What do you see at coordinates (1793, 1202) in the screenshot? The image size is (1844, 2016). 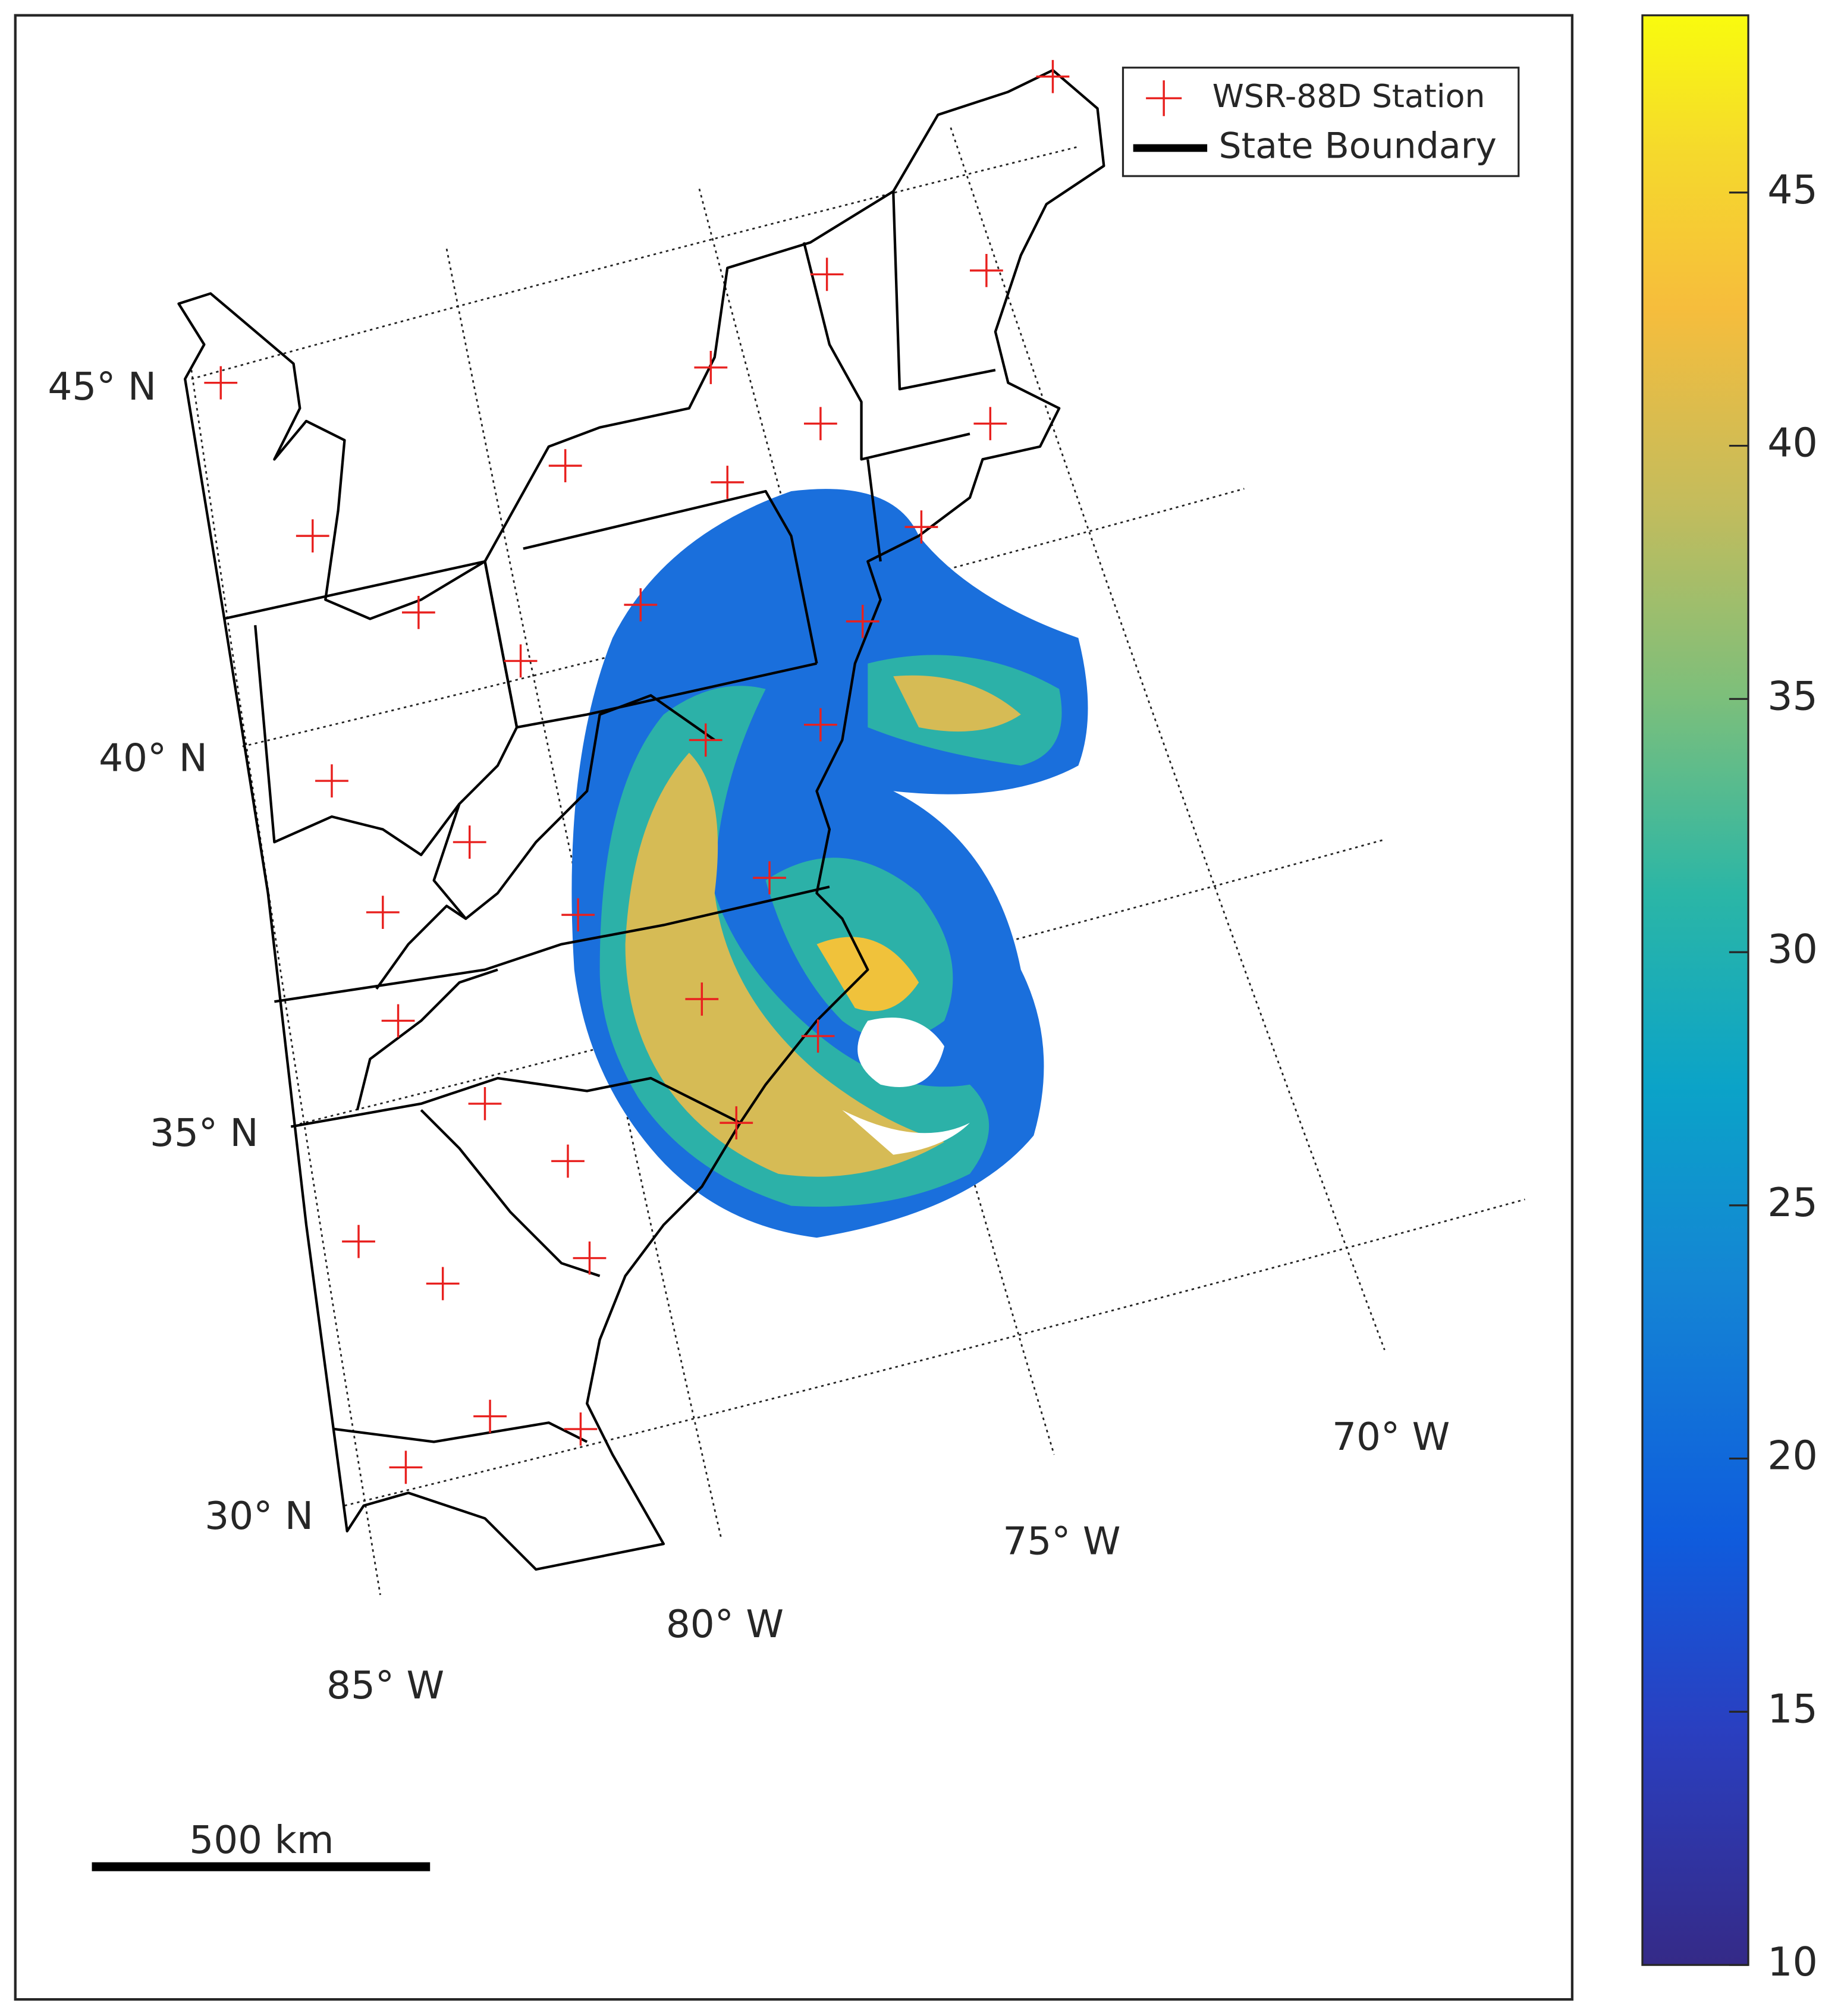 I see `colorbar-tick-label: 25` at bounding box center [1793, 1202].